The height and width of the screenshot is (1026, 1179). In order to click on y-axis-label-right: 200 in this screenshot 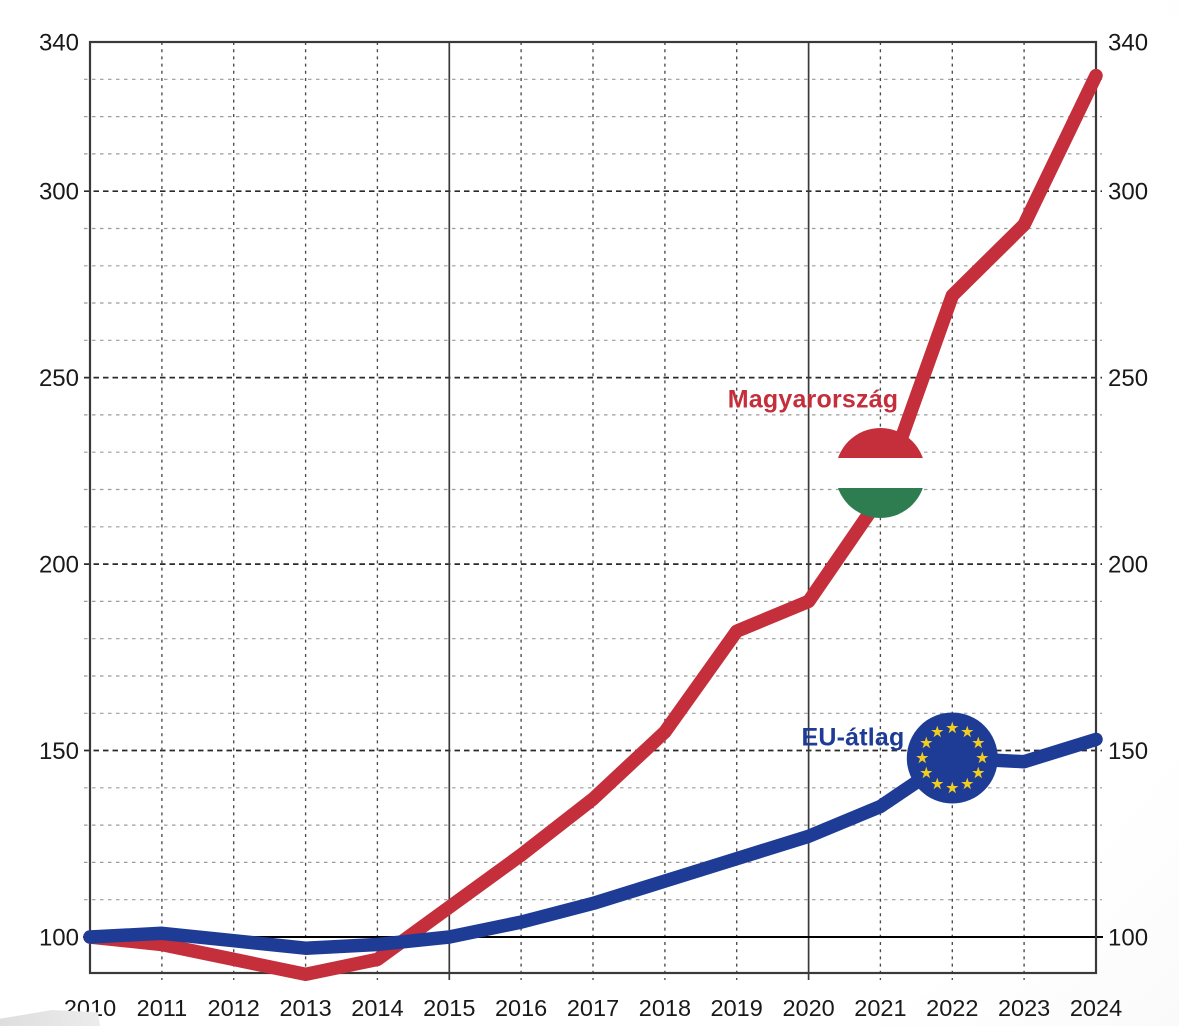, I will do `click(1128, 565)`.